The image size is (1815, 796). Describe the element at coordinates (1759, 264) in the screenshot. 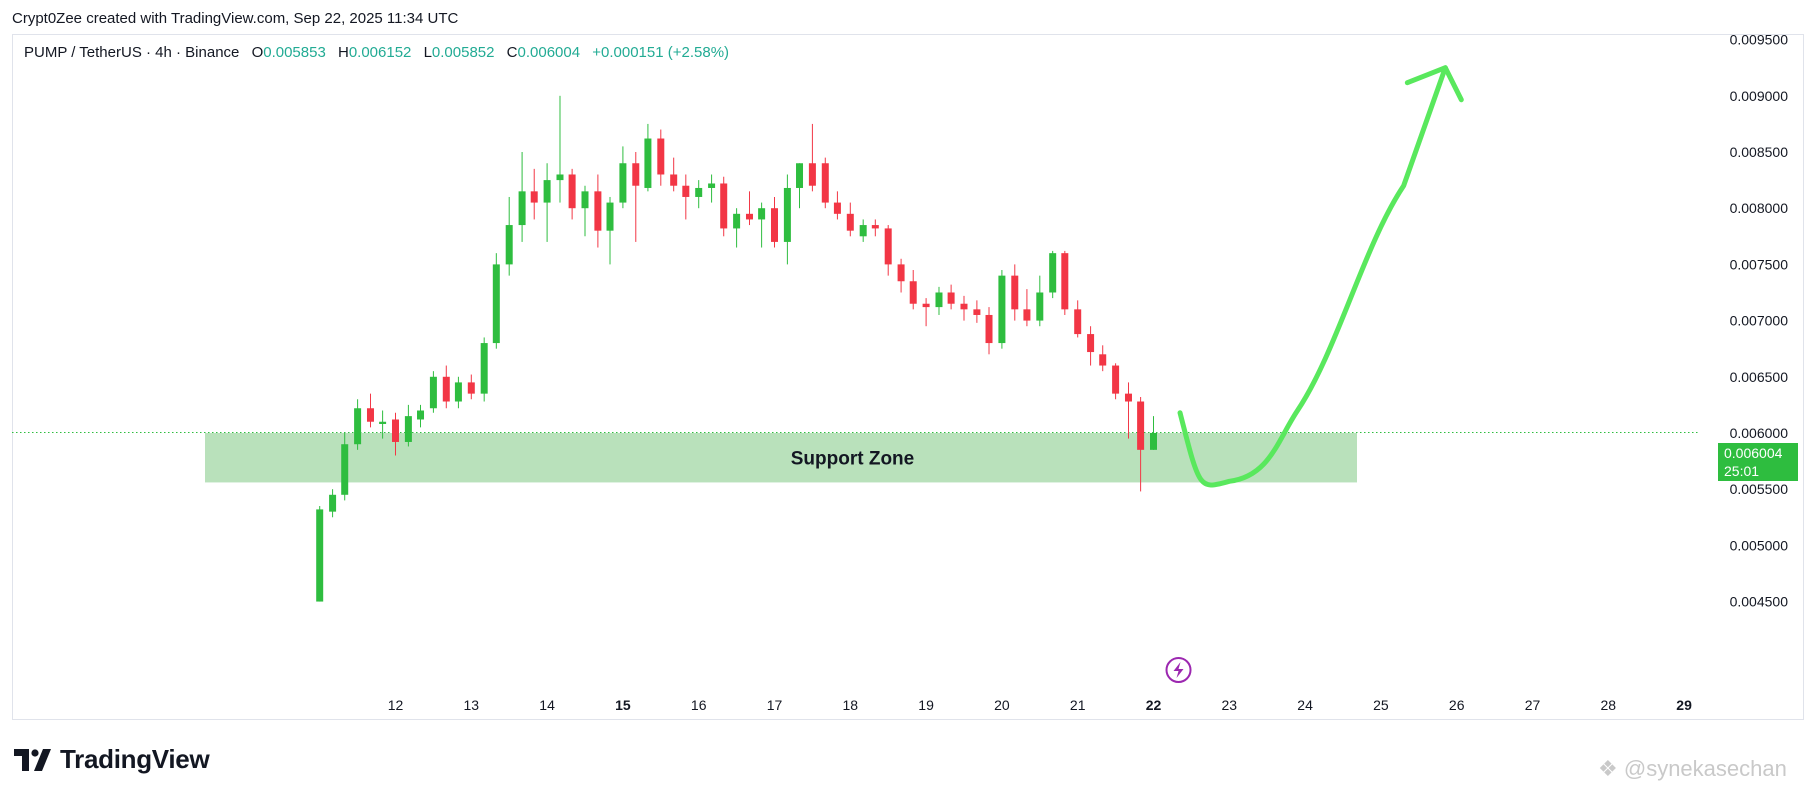

I see `y-tick-label: 0.007500` at that location.